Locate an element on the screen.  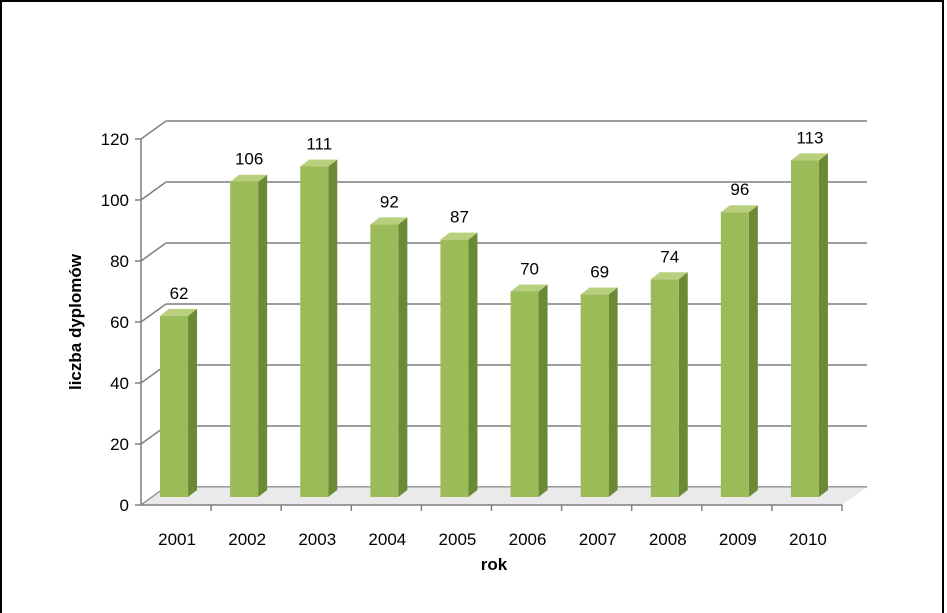
x-tick-label: 2003 is located at coordinates (317, 539).